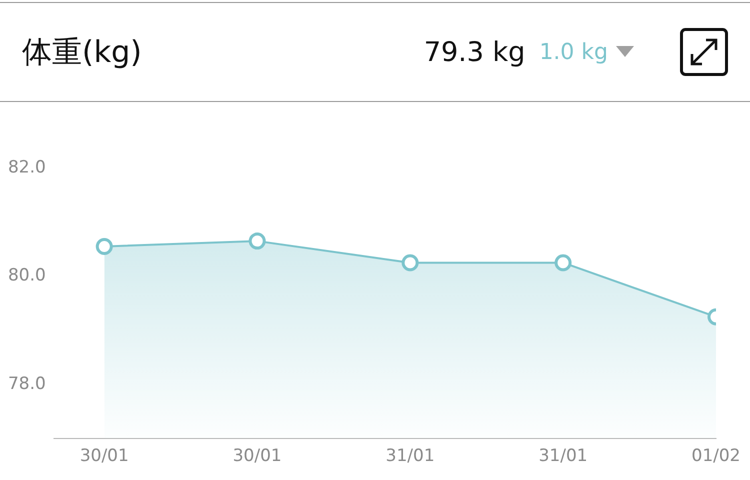 The height and width of the screenshot is (480, 750). I want to click on text: 79.3 kg, so click(475, 52).